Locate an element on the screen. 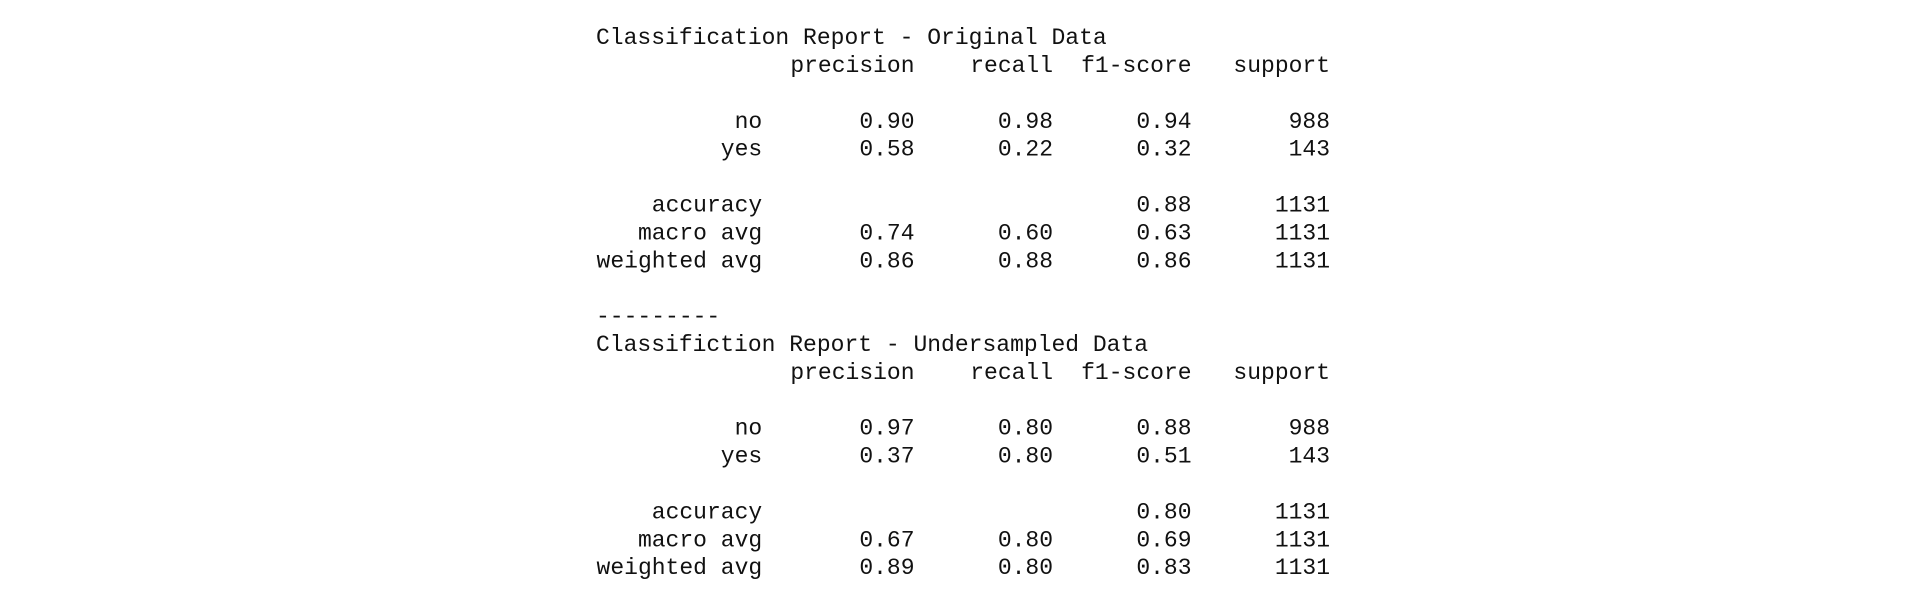 The image size is (1921, 609). report-title: Classifiction Report - Undersampled Data is located at coordinates (872, 345).